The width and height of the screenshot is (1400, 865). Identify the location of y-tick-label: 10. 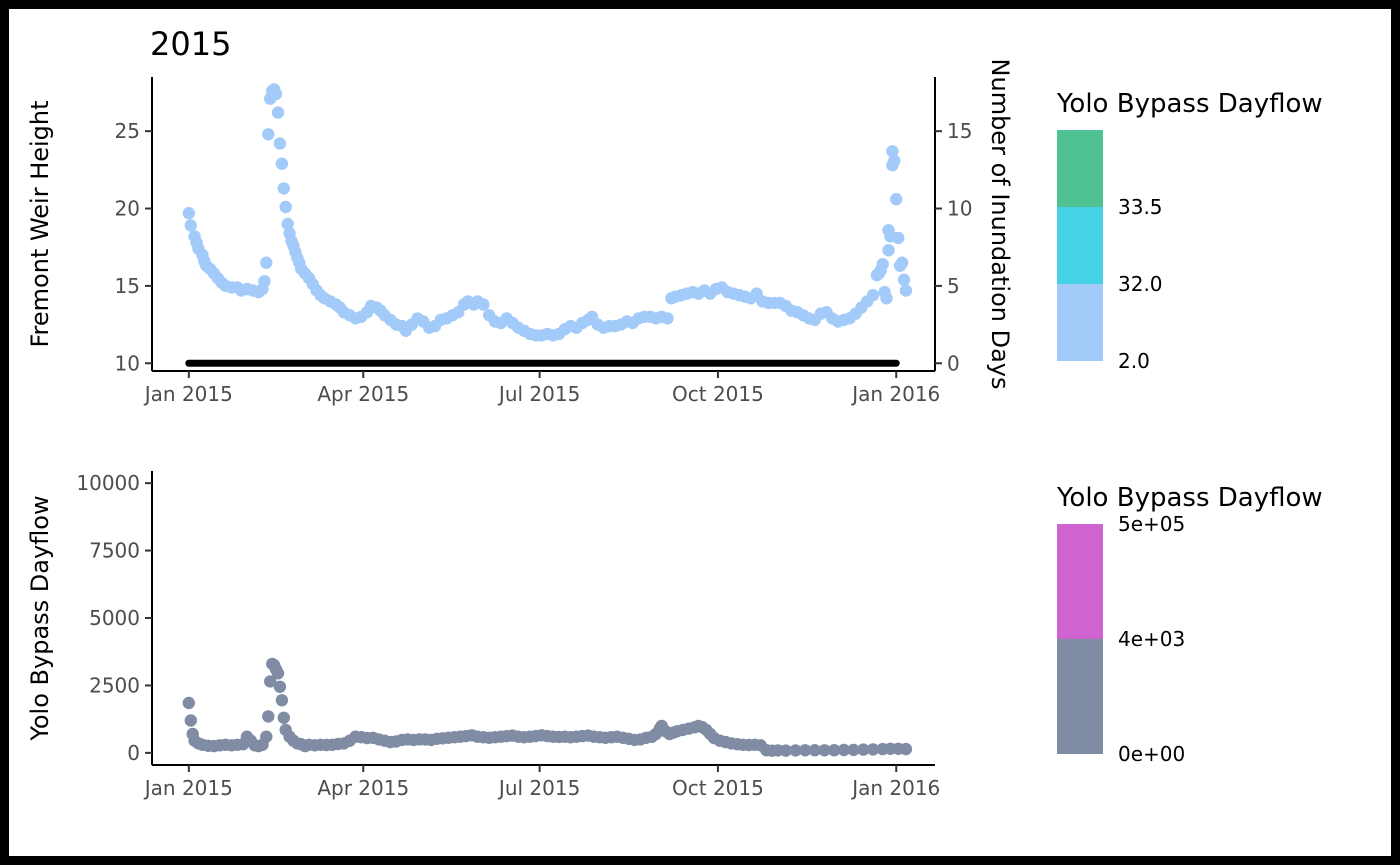
(127, 363).